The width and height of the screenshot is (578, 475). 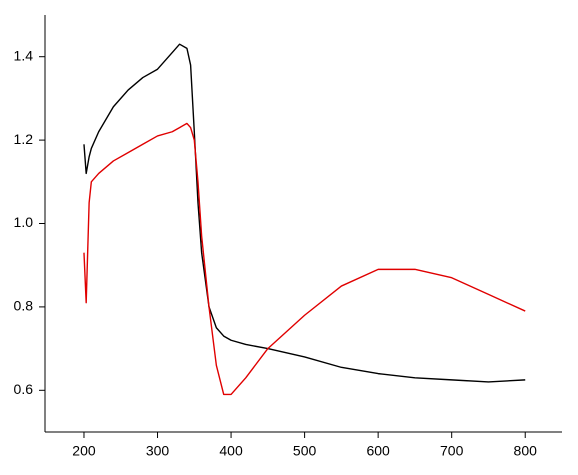 What do you see at coordinates (158, 451) in the screenshot?
I see `x-tick-label: 300` at bounding box center [158, 451].